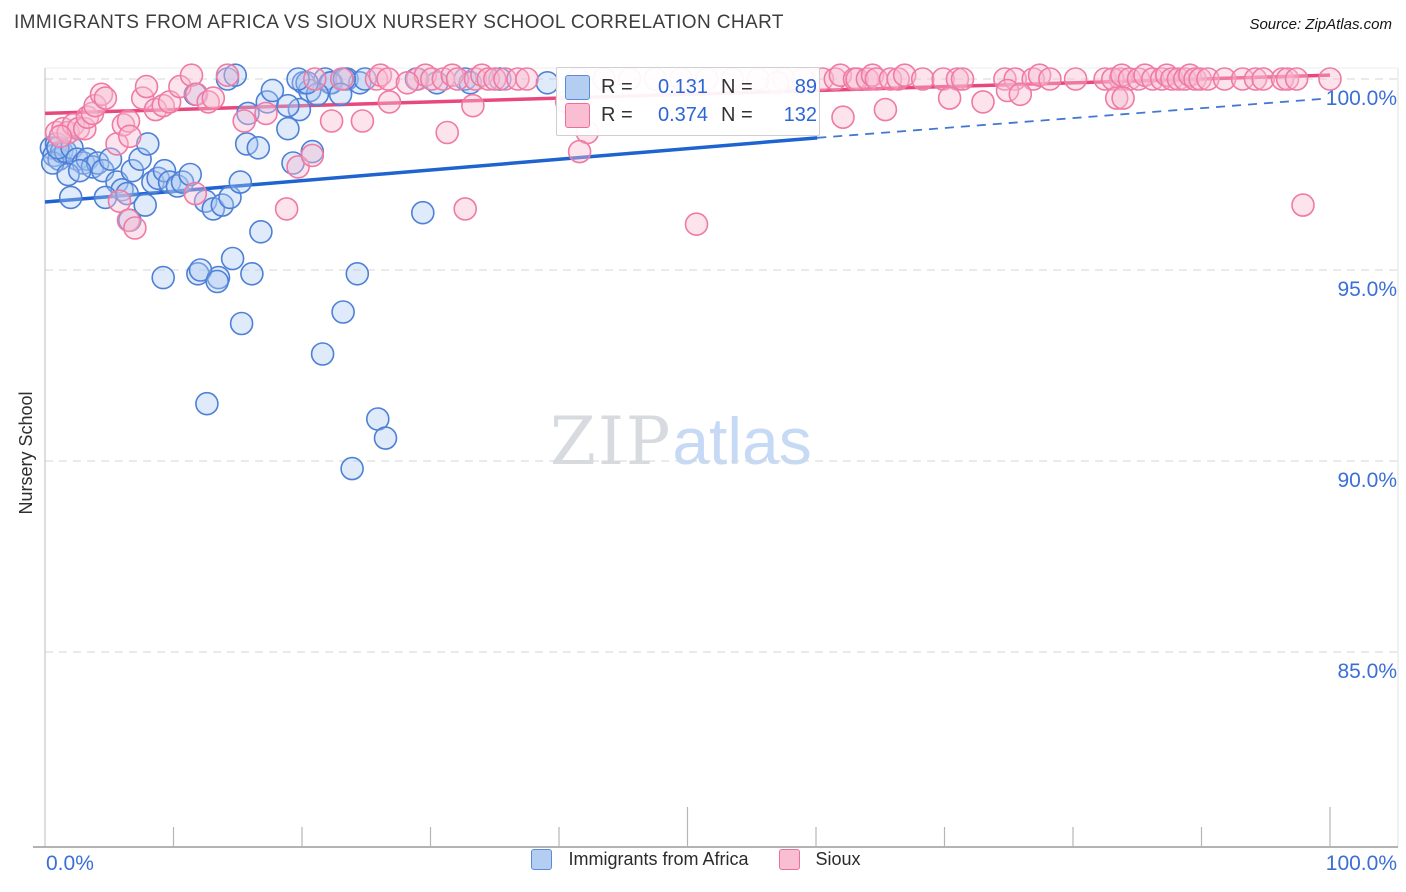 This screenshot has width=1406, height=892. Describe the element at coordinates (838, 859) in the screenshot. I see `legend-label-sioux: Sioux` at that location.